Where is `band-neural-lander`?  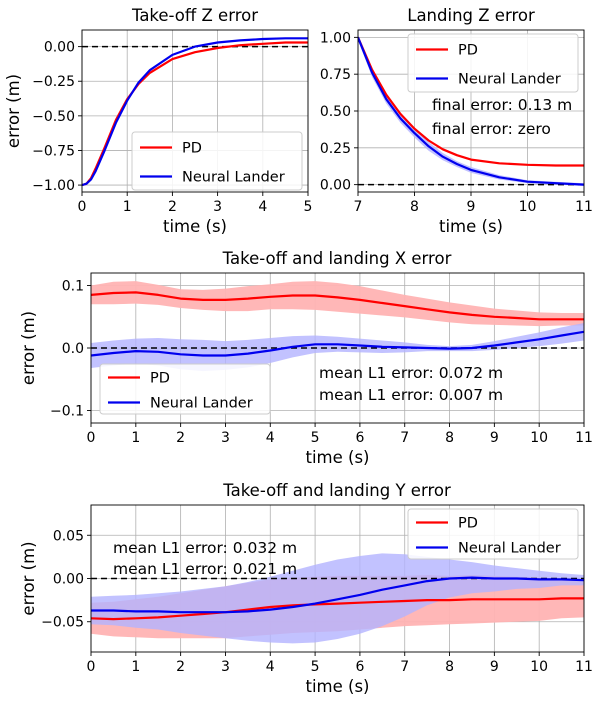 band-neural-lander is located at coordinates (337, 347).